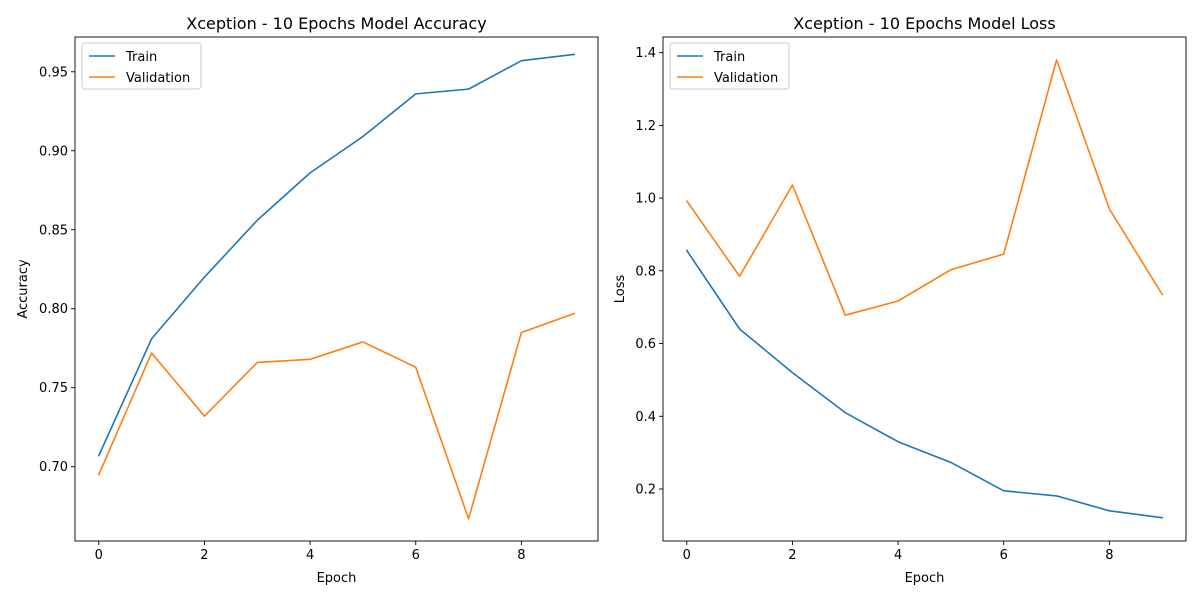  What do you see at coordinates (645, 417) in the screenshot?
I see `y-tick-label: 0.4` at bounding box center [645, 417].